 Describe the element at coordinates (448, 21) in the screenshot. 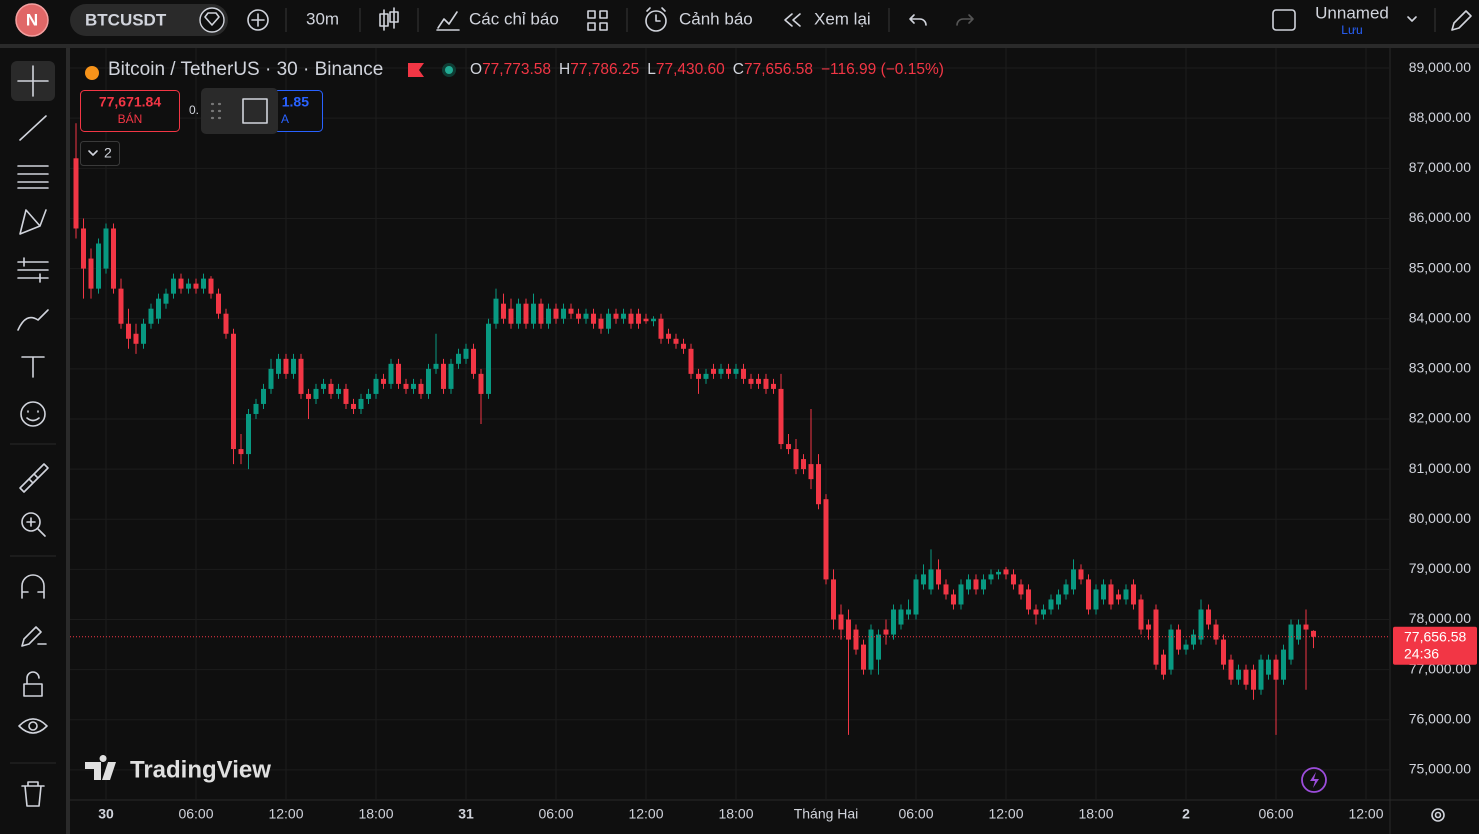

I see `indicators-icon` at that location.